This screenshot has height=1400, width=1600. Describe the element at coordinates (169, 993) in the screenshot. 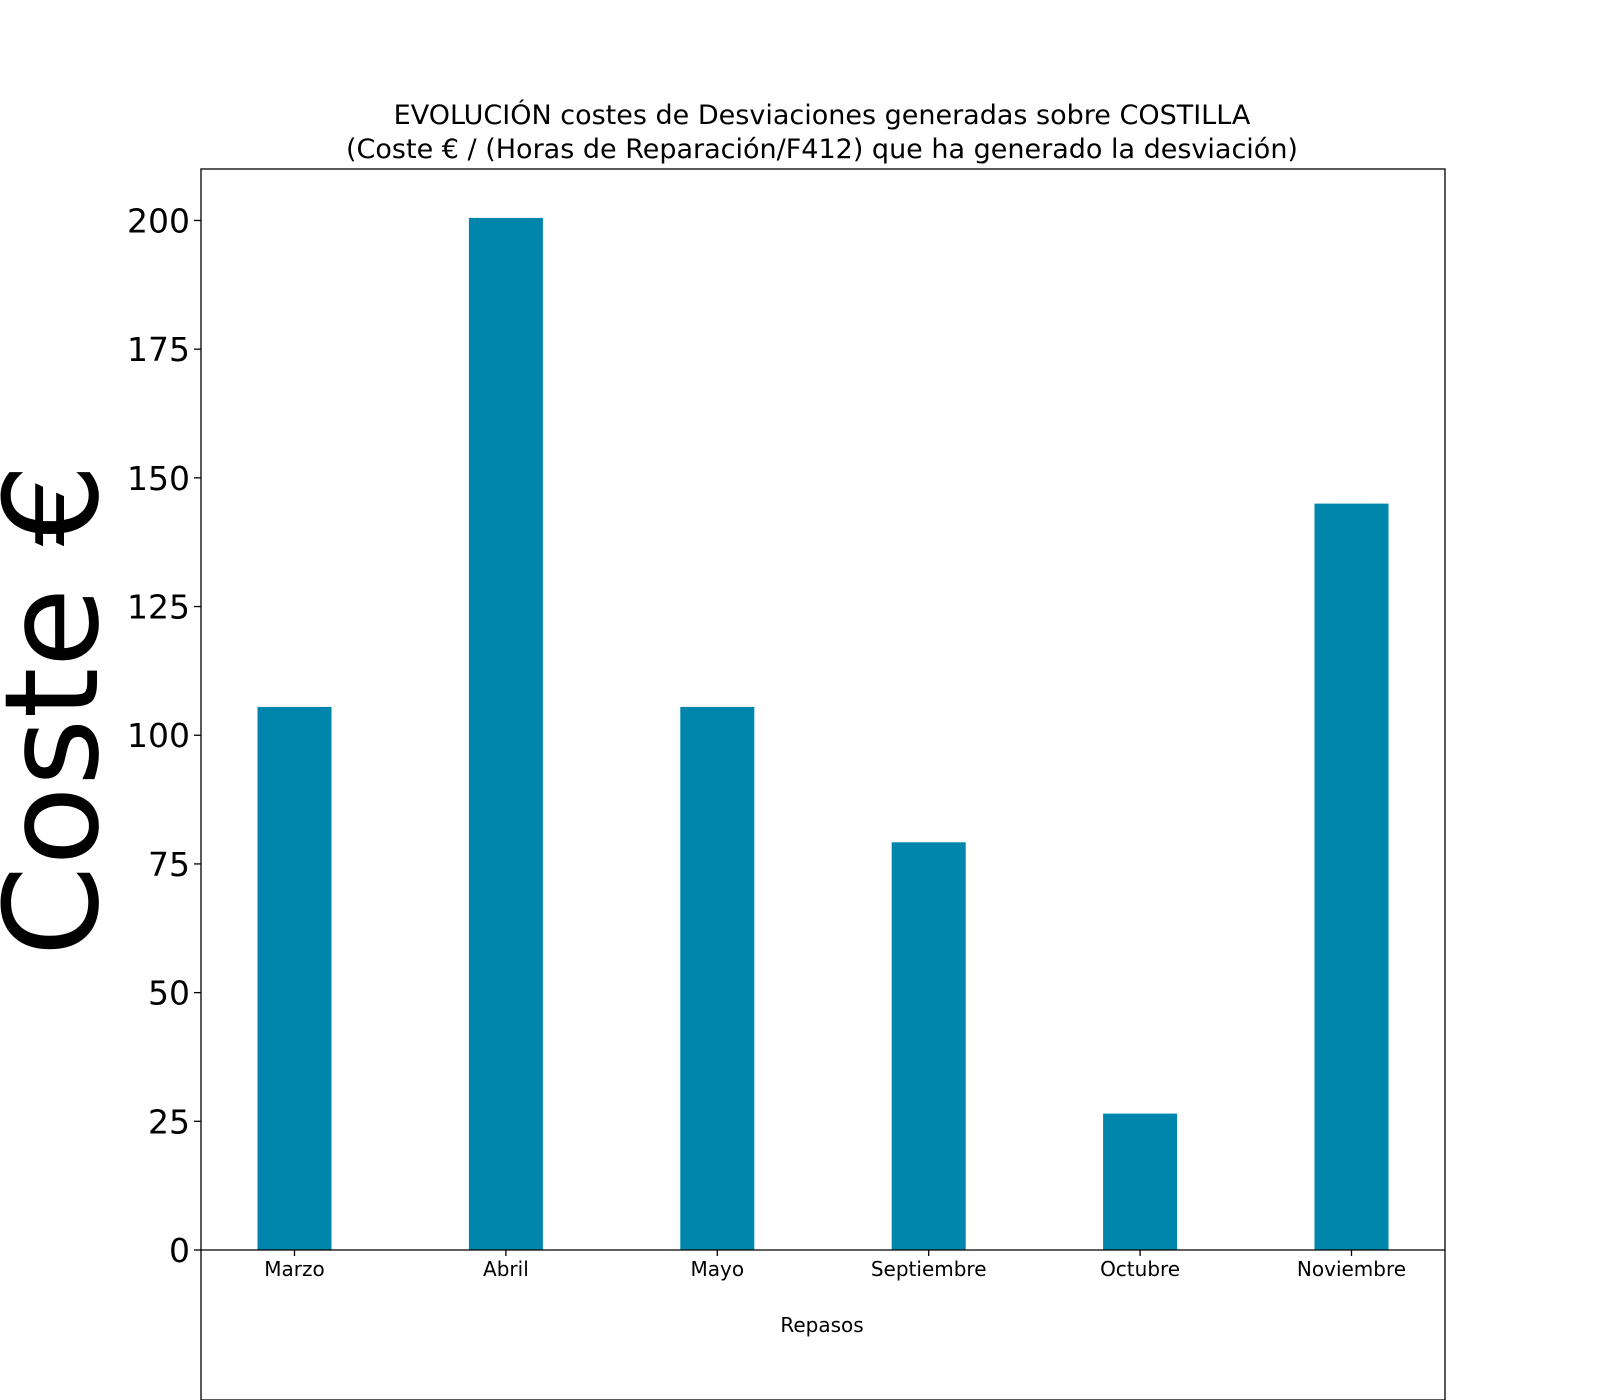

I see `y-tick-label: 50` at that location.